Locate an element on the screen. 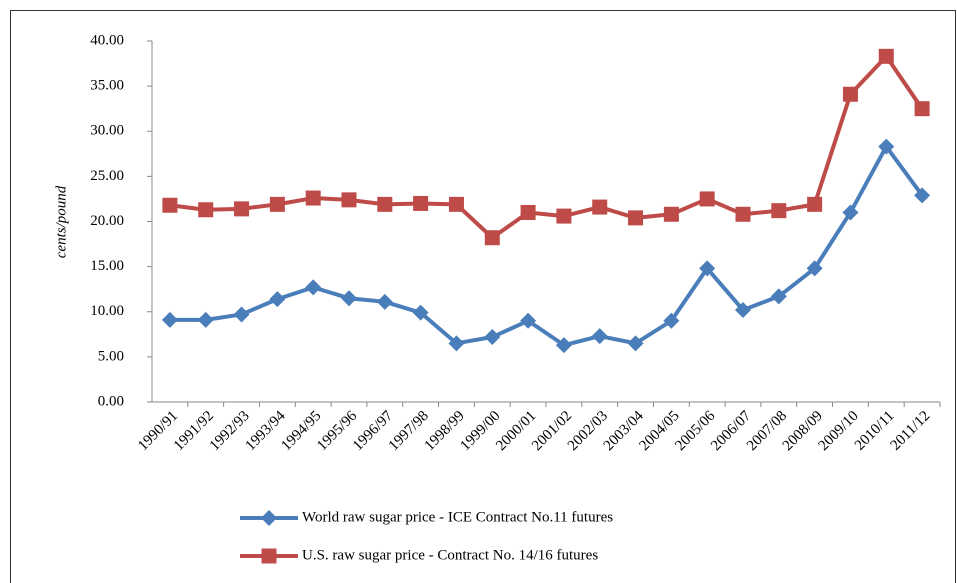 The width and height of the screenshot is (957, 583). y-tick-label: 20.00 is located at coordinates (107, 221).